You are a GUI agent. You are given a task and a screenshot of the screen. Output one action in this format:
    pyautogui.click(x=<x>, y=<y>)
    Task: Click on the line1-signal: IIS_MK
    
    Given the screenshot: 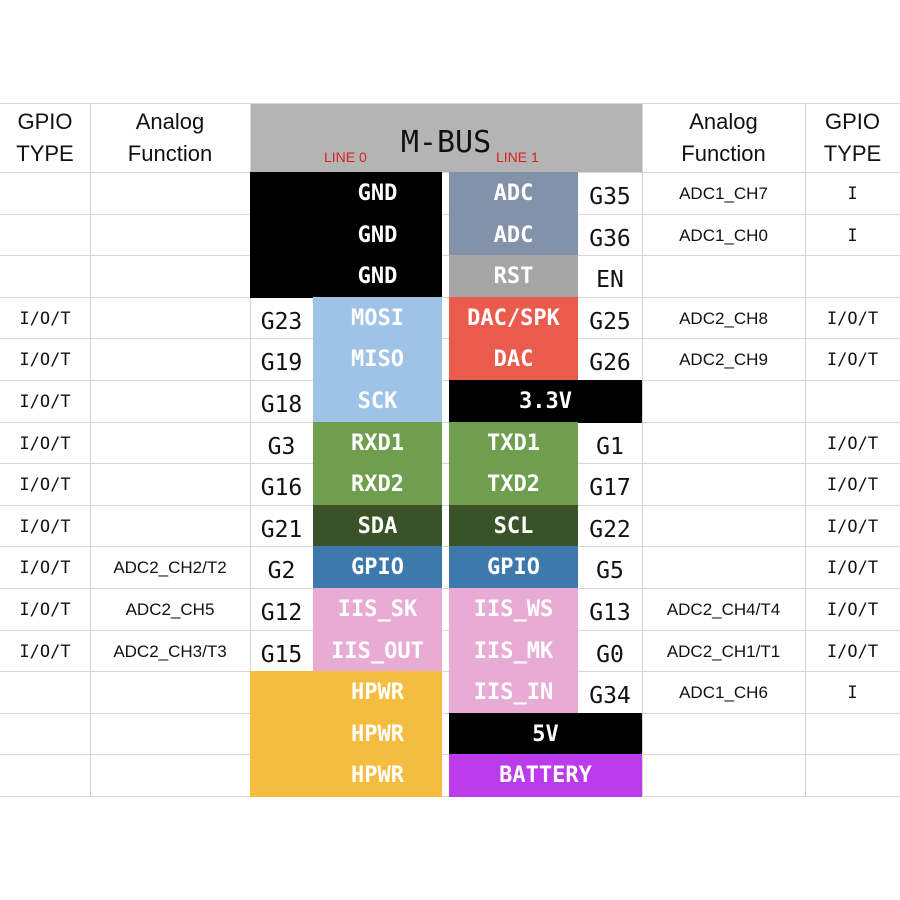 What is the action you would take?
    pyautogui.click(x=513, y=651)
    